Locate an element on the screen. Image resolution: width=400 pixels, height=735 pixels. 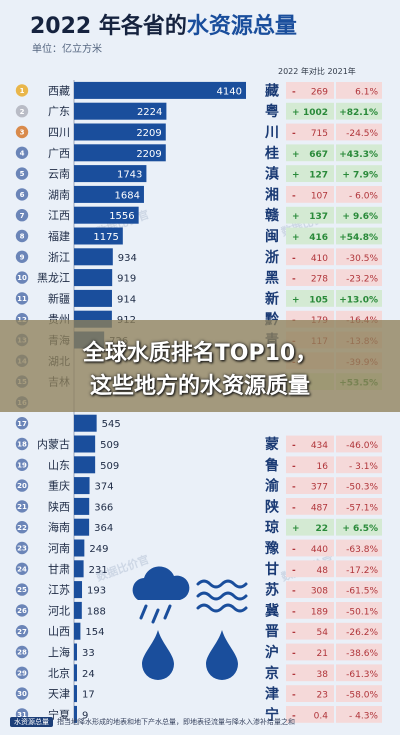
diff-value: 1002 is located at coordinates (315, 113).